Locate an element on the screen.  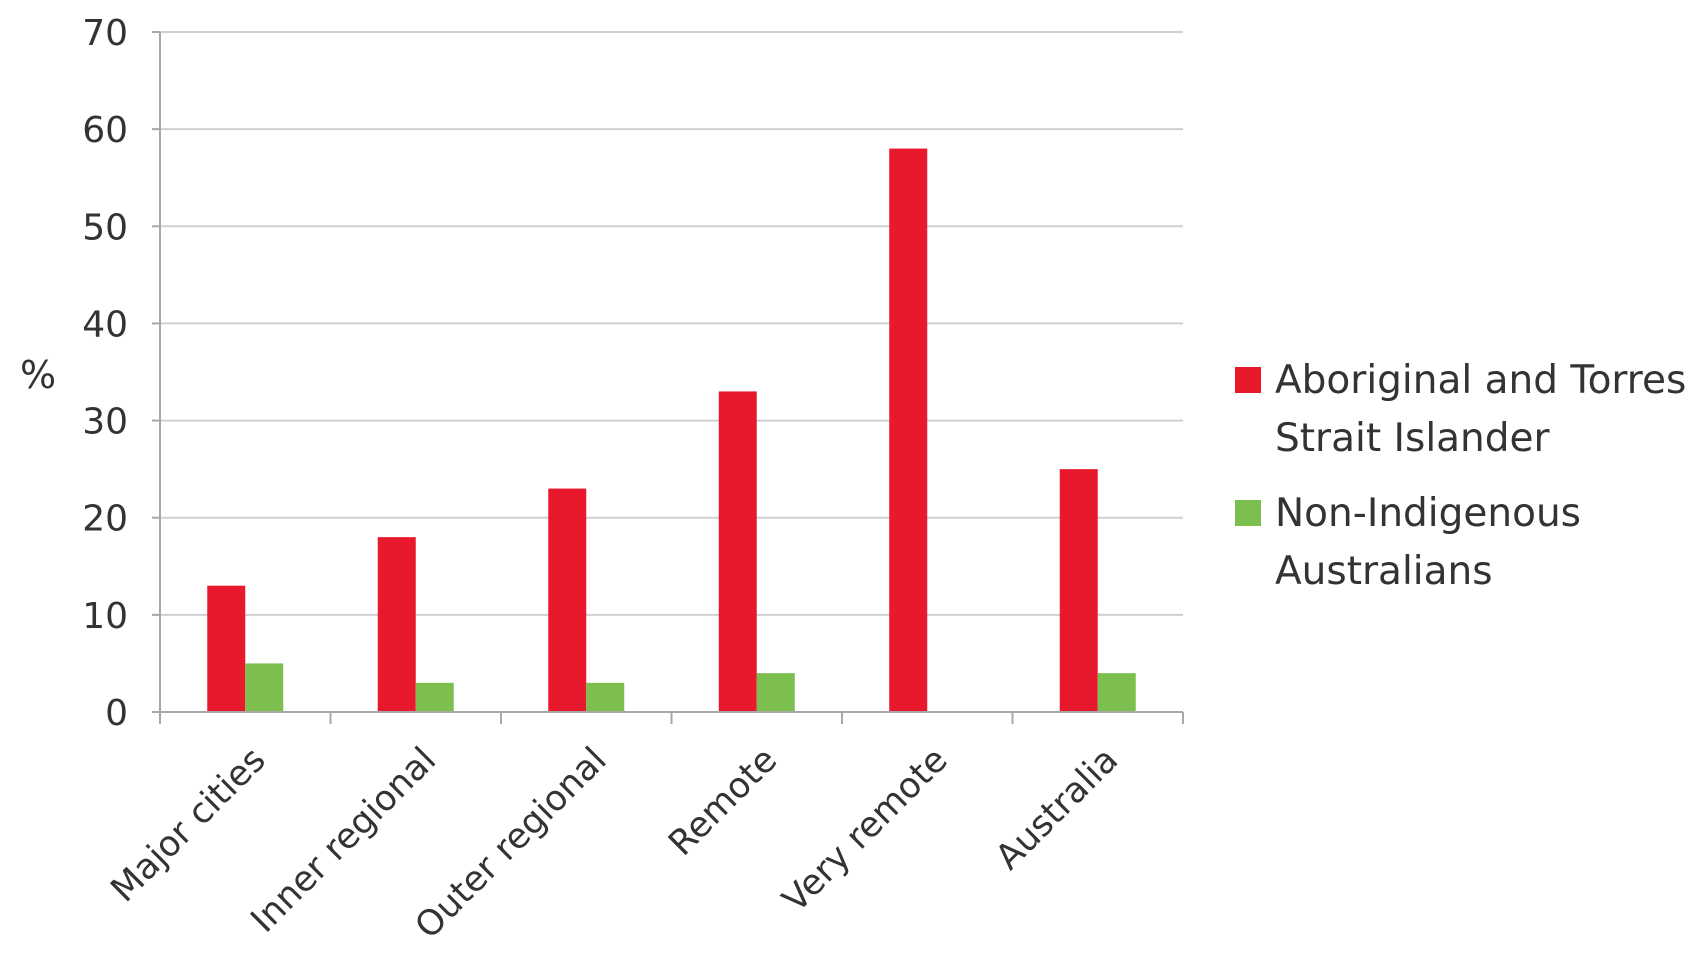
y-axis-title: % is located at coordinates (38, 375).